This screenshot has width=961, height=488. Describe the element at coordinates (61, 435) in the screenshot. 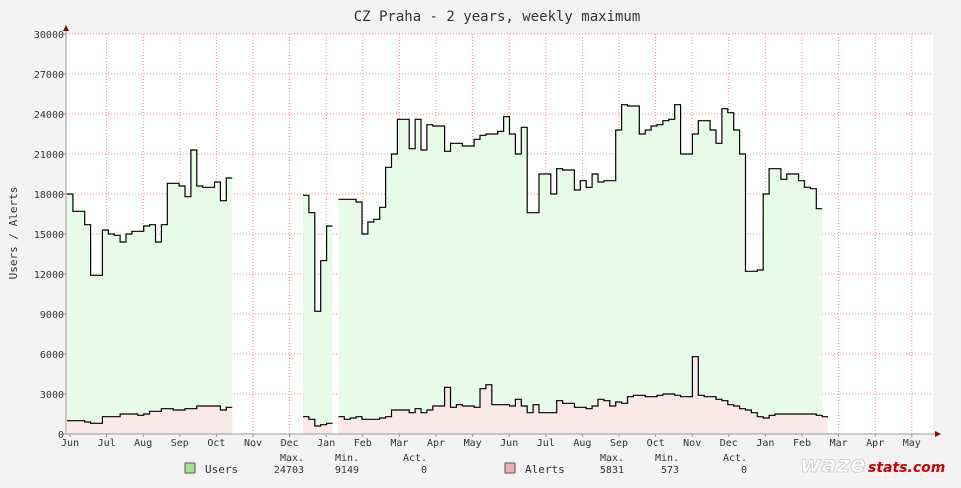

I see `y-tick-label: 0` at that location.